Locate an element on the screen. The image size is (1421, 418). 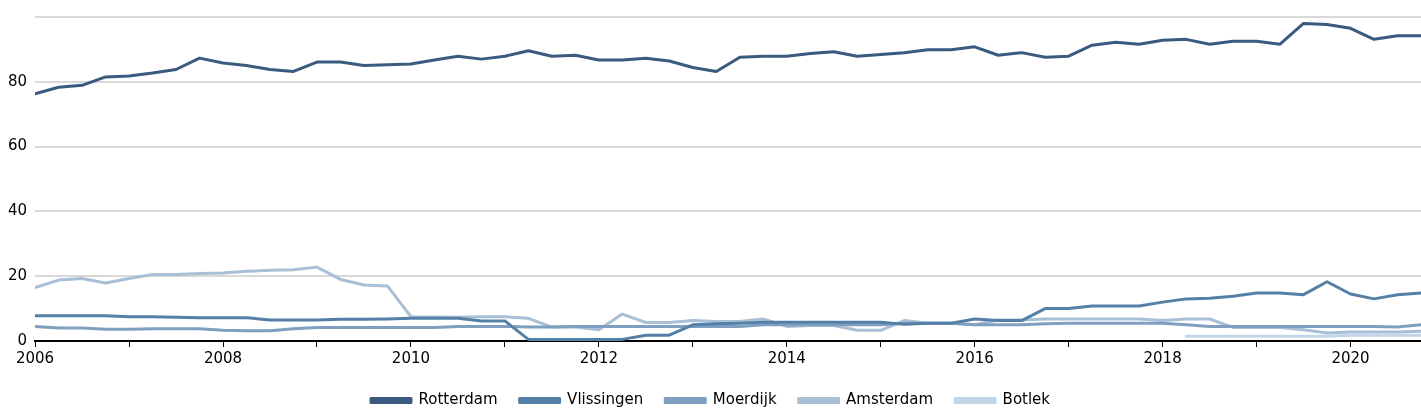
x-tick-label: 2010 is located at coordinates (411, 357).